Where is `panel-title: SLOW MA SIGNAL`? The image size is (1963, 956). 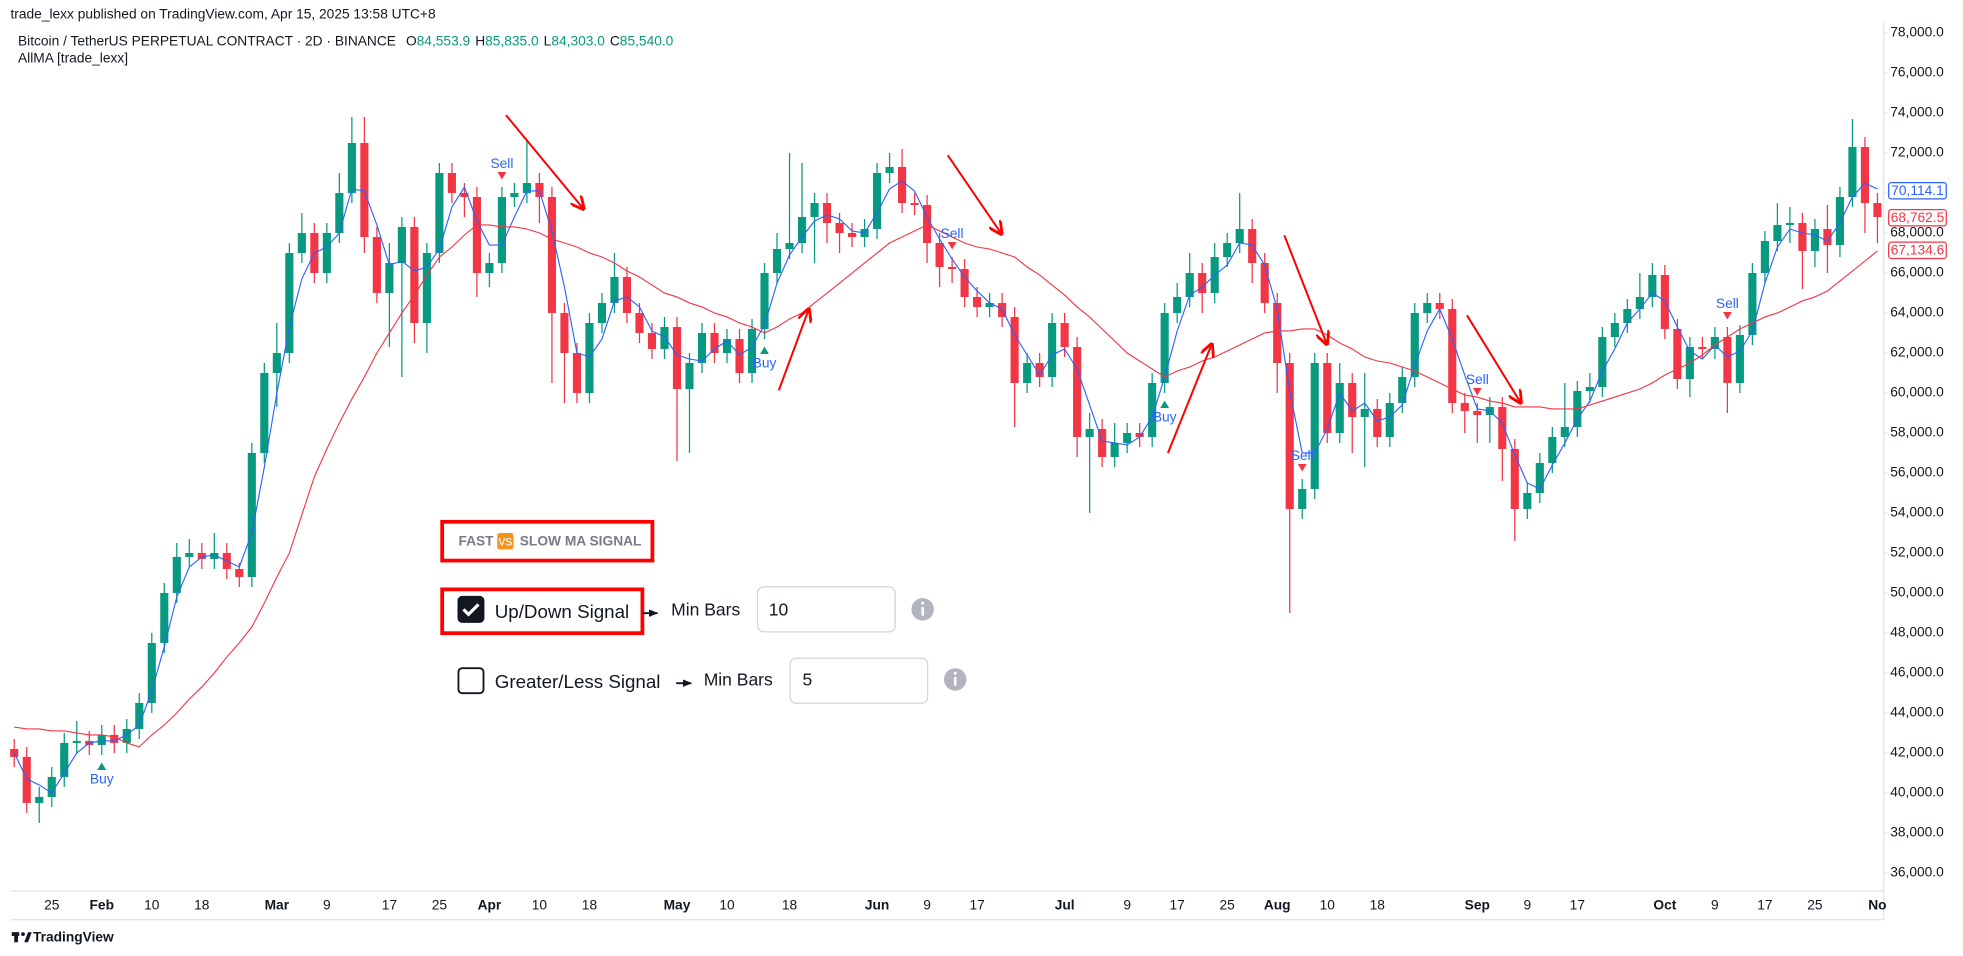 panel-title: SLOW MA SIGNAL is located at coordinates (581, 540).